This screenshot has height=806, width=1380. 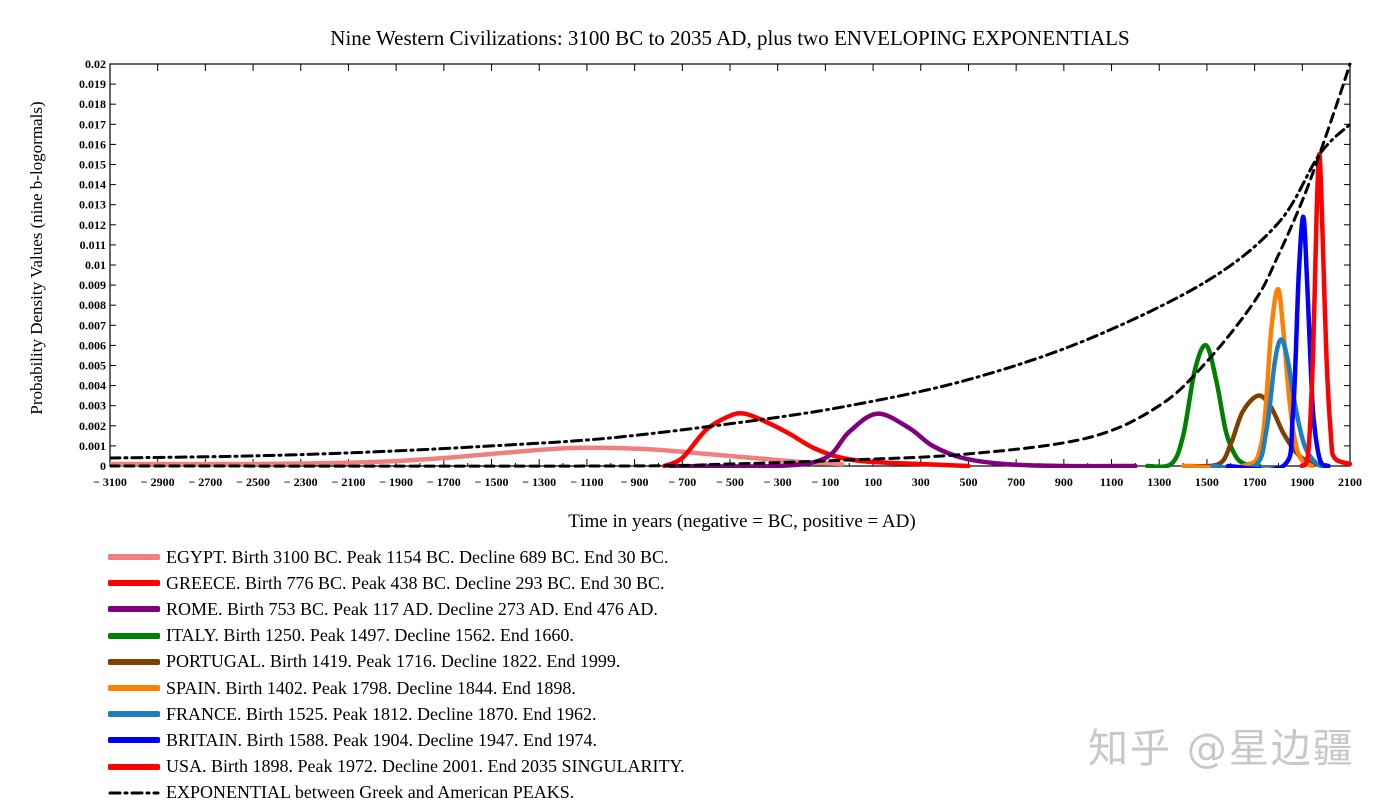 What do you see at coordinates (778, 482) in the screenshot?
I see `x-tick-label: − 300` at bounding box center [778, 482].